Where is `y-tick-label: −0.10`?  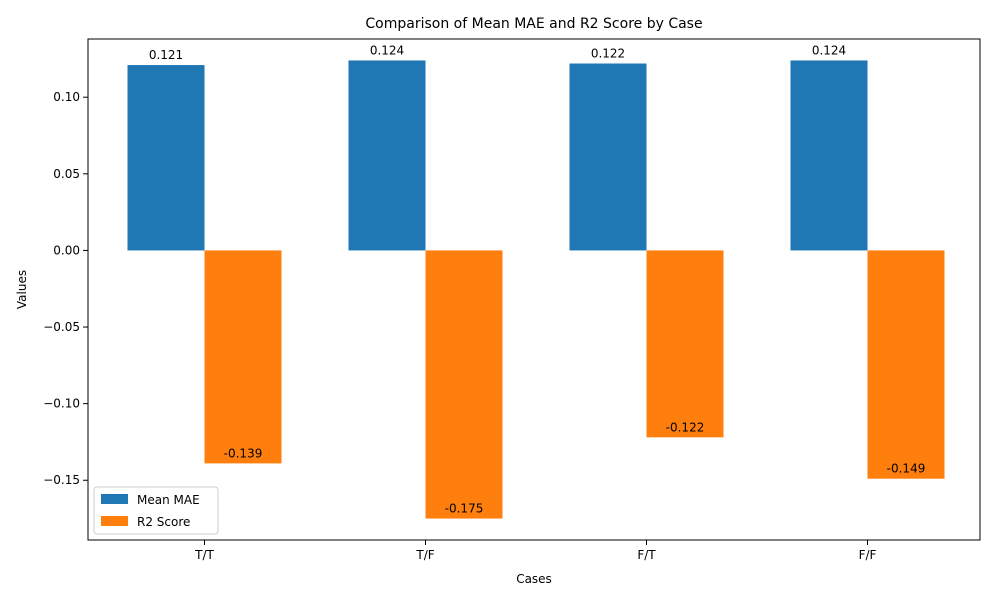
y-tick-label: −0.10 is located at coordinates (61, 404).